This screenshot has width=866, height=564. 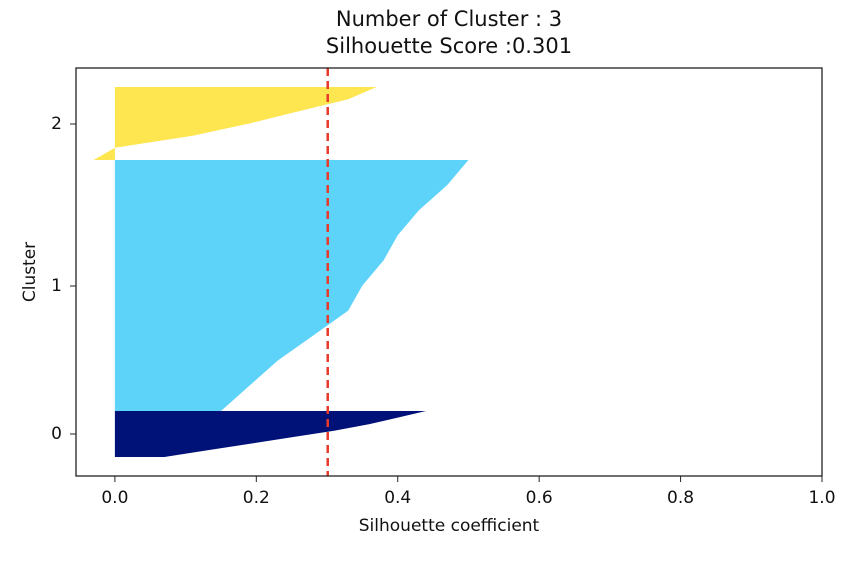 What do you see at coordinates (449, 19) in the screenshot?
I see `chart-title: Number of Cluster : 3` at bounding box center [449, 19].